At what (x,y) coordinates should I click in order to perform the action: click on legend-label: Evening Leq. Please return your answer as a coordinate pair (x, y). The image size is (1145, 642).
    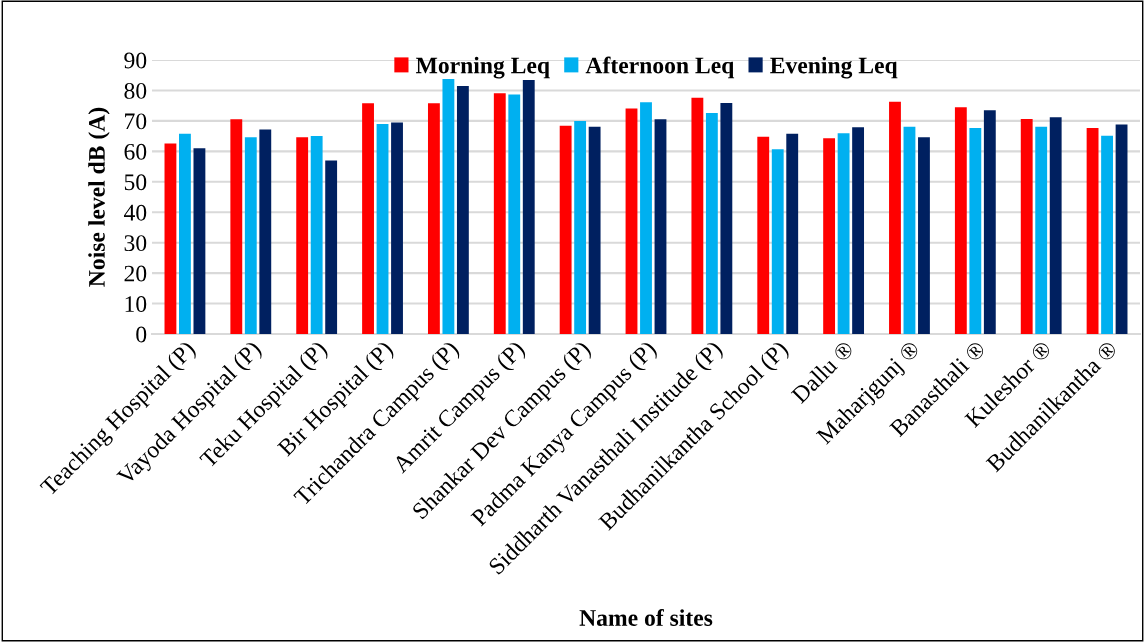
    Looking at the image, I should click on (834, 67).